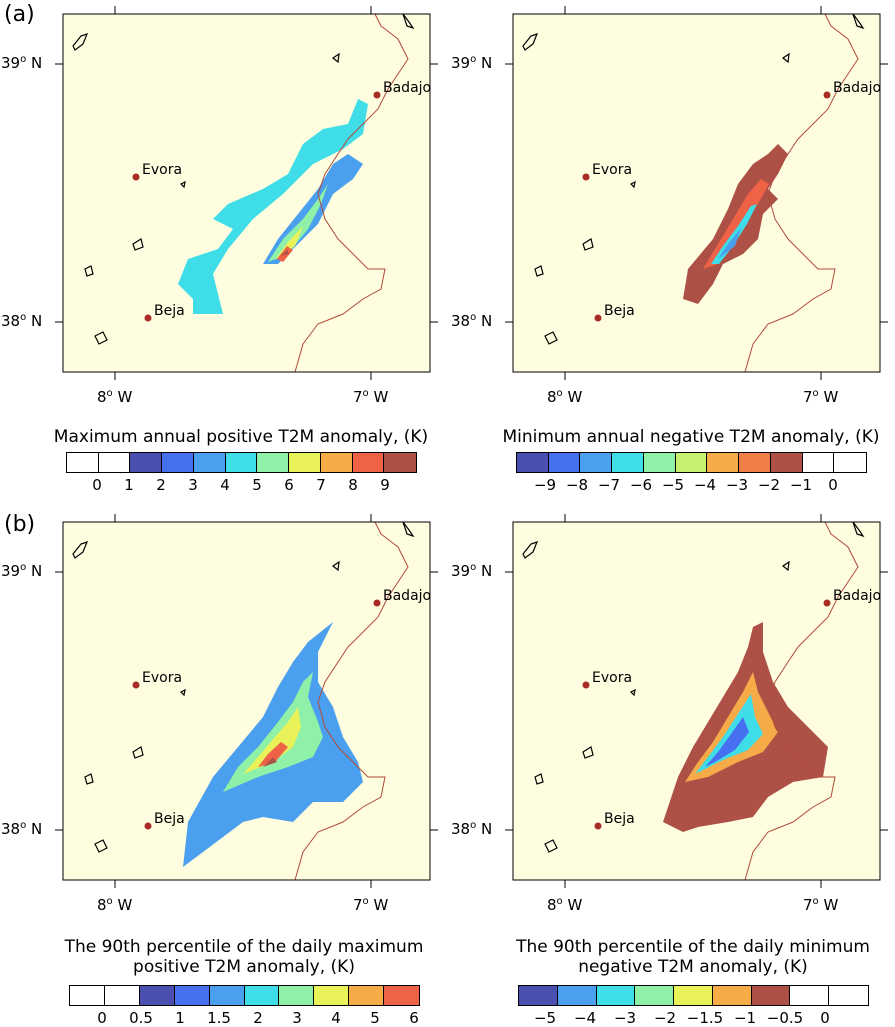 This screenshot has width=895, height=1027. I want to click on colorbar-label: 3, so click(297, 1018).